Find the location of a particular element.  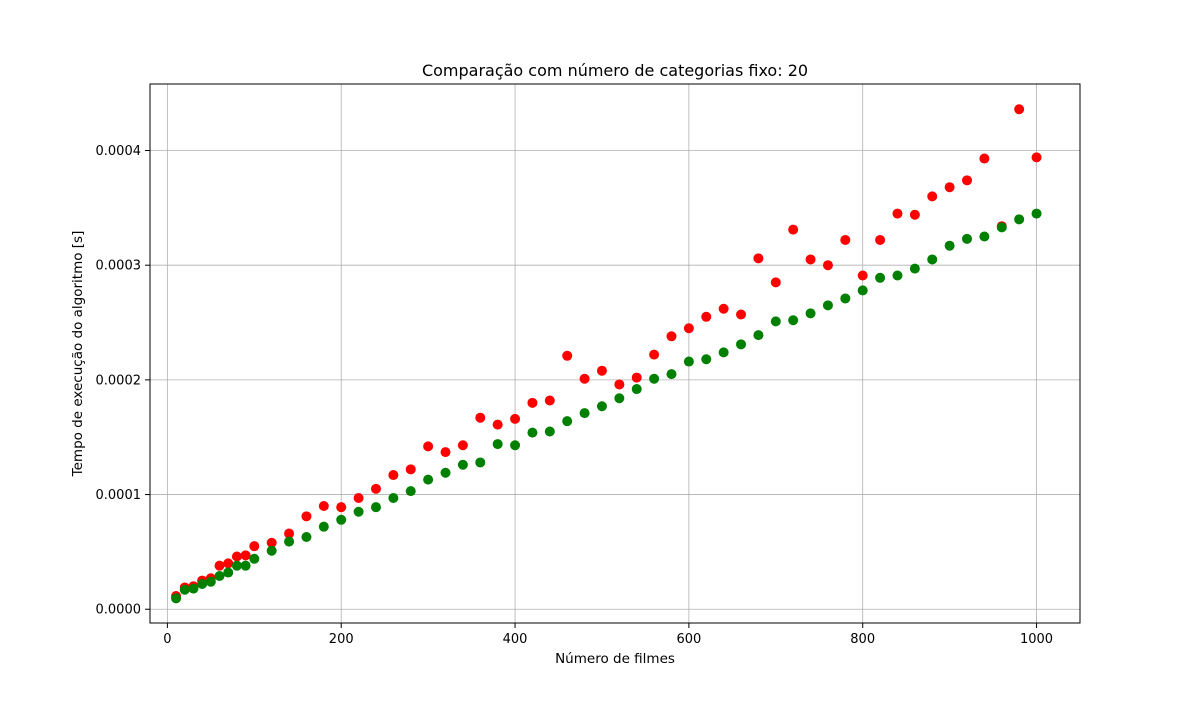

y-tick-label: 0.0002 is located at coordinates (119, 380).